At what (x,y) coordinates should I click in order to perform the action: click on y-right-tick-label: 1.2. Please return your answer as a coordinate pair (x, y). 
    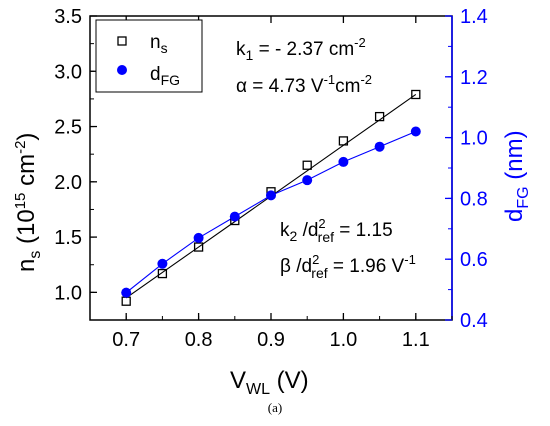
    Looking at the image, I should click on (474, 78).